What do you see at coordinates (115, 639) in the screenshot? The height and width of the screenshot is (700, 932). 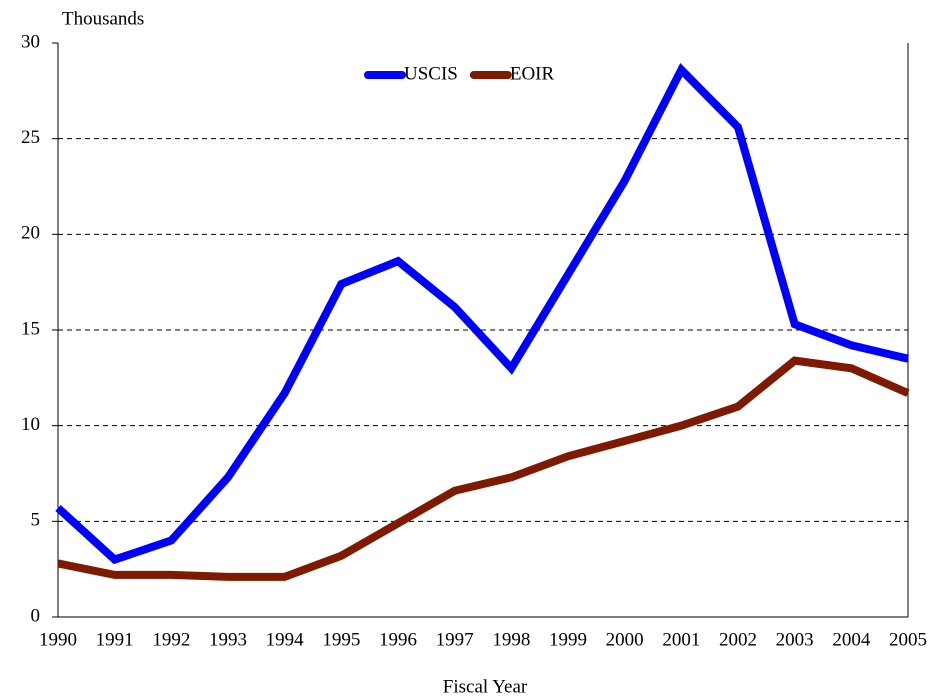 I see `x-tick-label: 1991` at bounding box center [115, 639].